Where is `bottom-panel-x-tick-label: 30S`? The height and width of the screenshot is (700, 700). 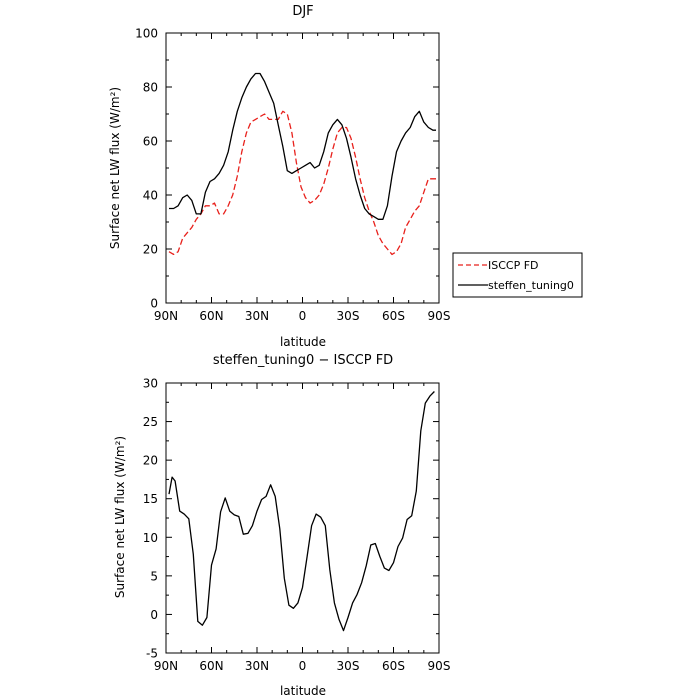
bottom-panel-x-tick-label: 30S is located at coordinates (348, 666).